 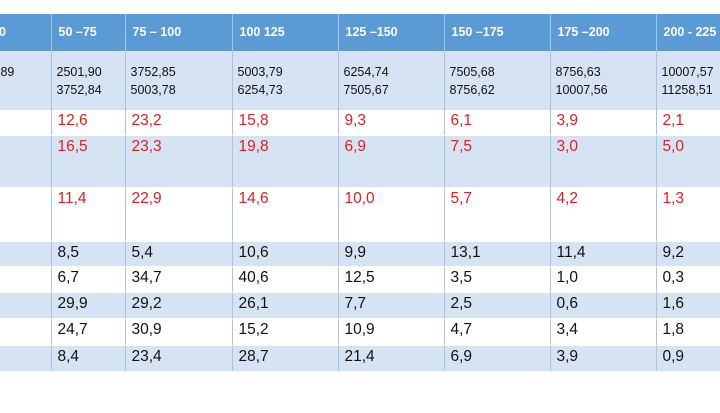 I want to click on table-cell: 1,3, so click(x=687, y=214).